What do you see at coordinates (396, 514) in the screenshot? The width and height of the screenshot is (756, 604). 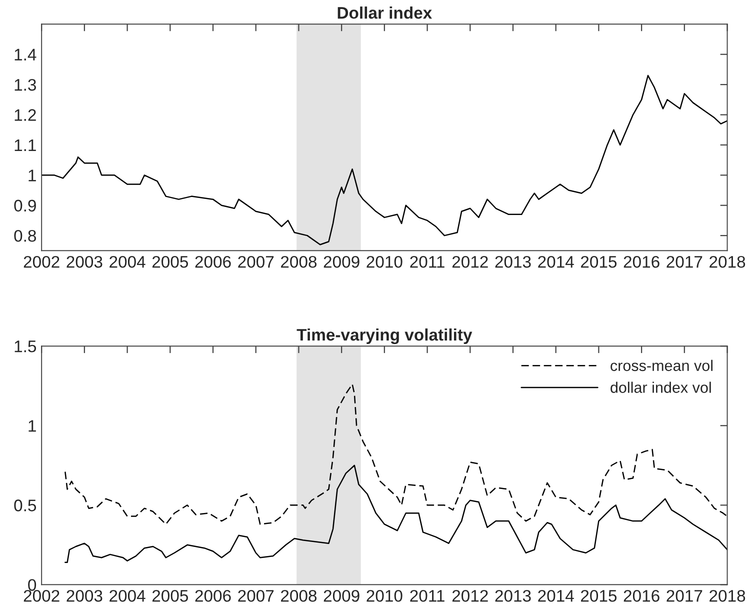 I see `line-series` at bounding box center [396, 514].